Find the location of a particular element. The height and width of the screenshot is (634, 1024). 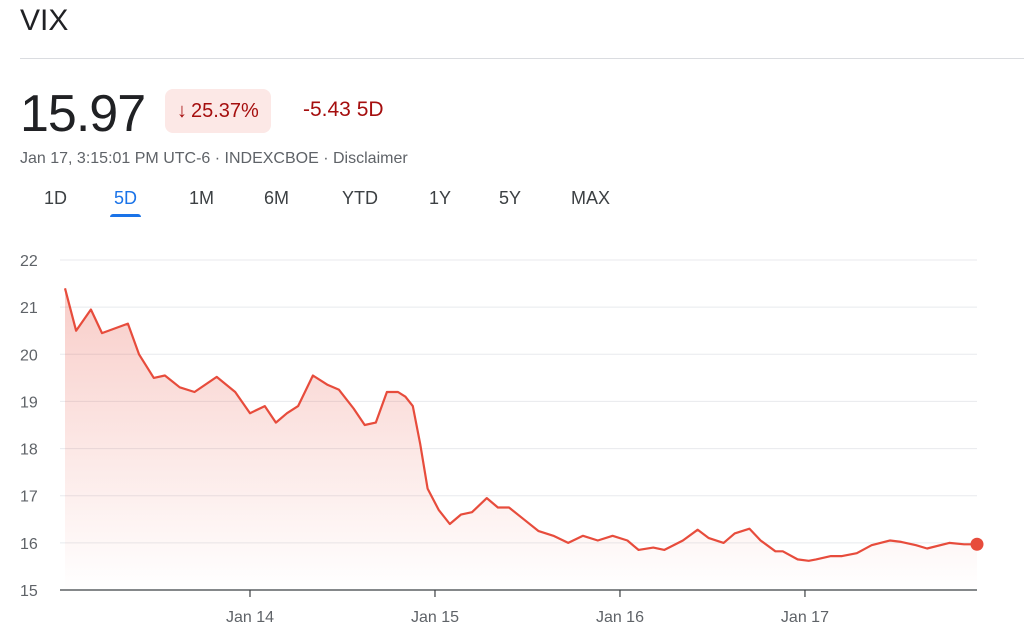

tab-6m: 6M is located at coordinates (277, 198).